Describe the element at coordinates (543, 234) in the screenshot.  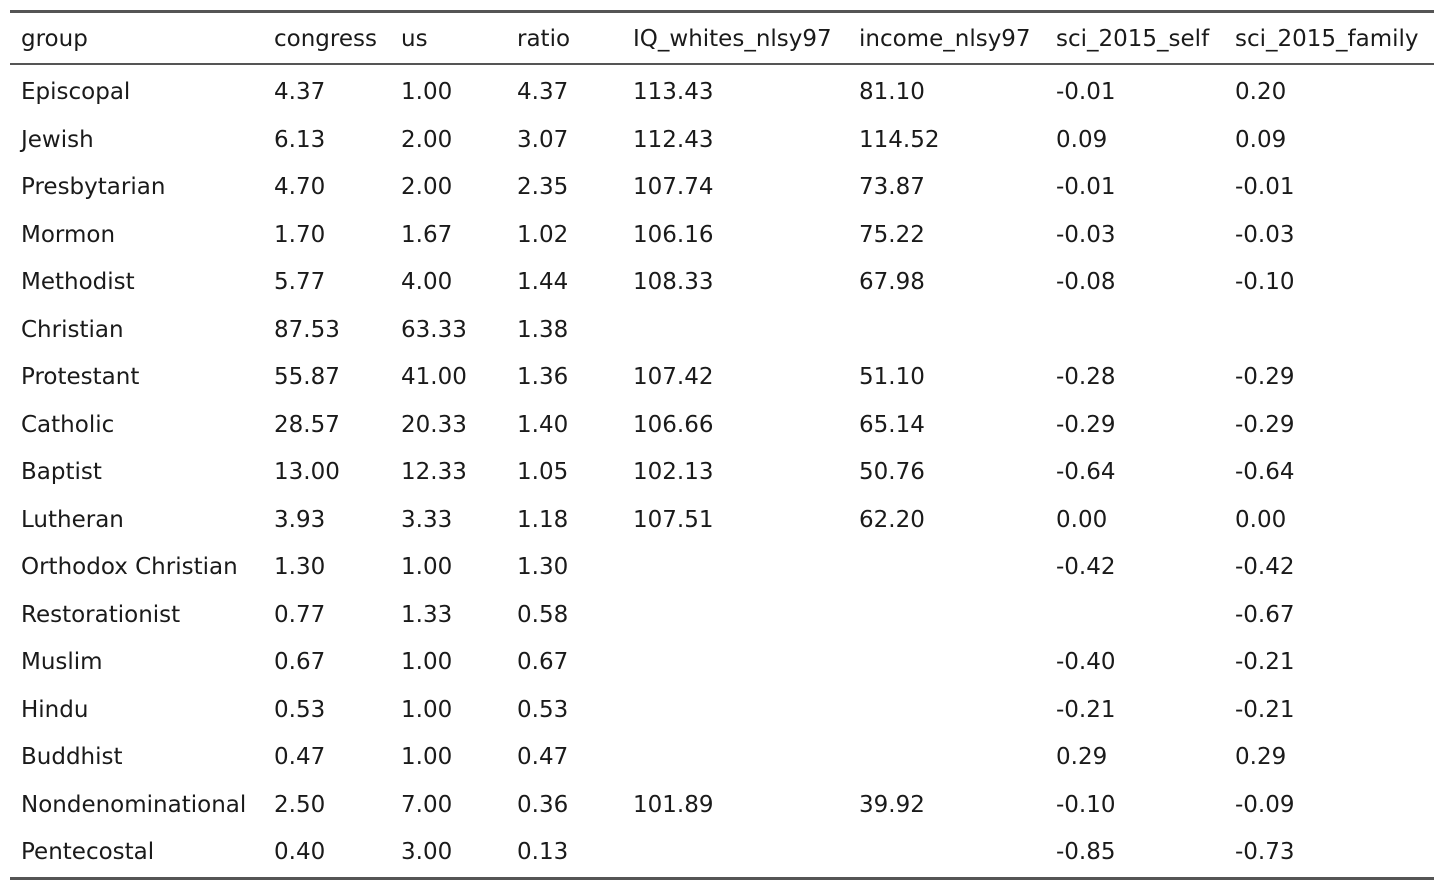
I see `cell-ratio: 1.02` at that location.